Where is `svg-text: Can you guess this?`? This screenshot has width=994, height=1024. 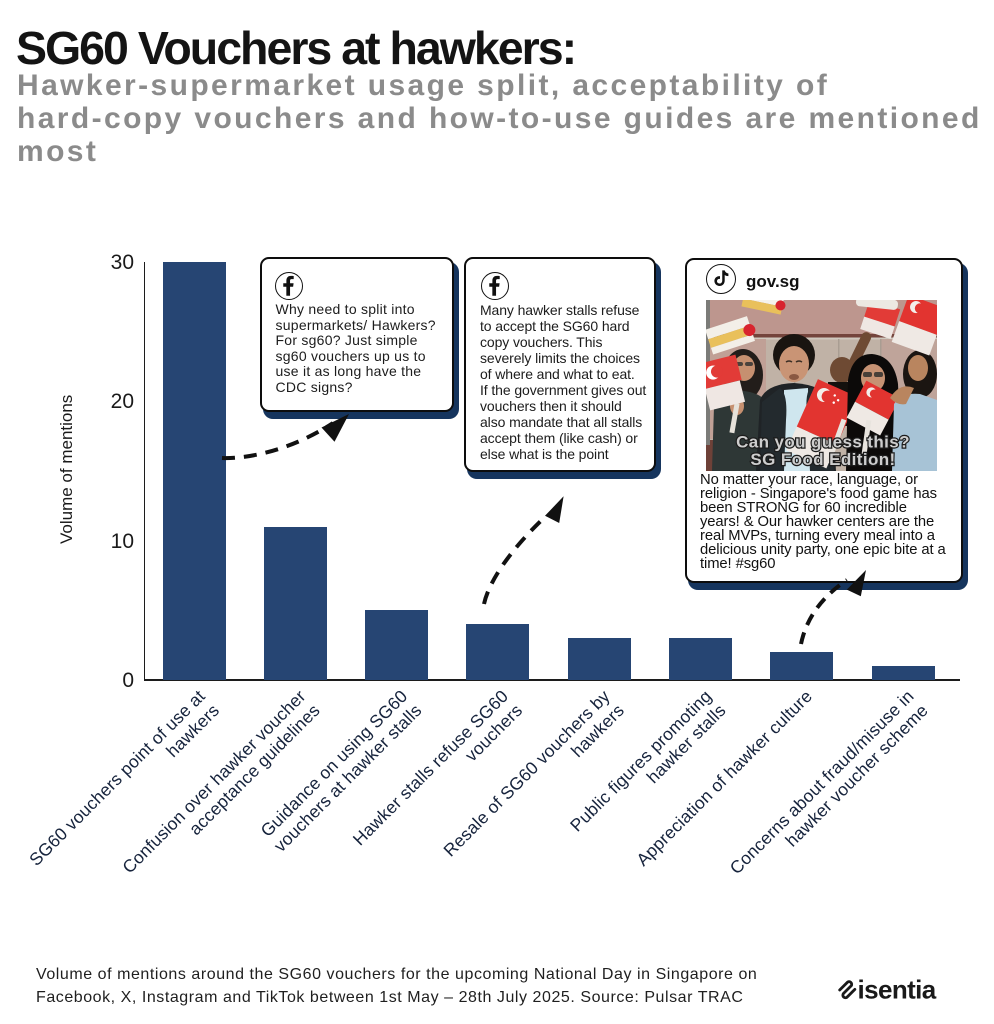
svg-text: Can you guess this? is located at coordinates (823, 441).